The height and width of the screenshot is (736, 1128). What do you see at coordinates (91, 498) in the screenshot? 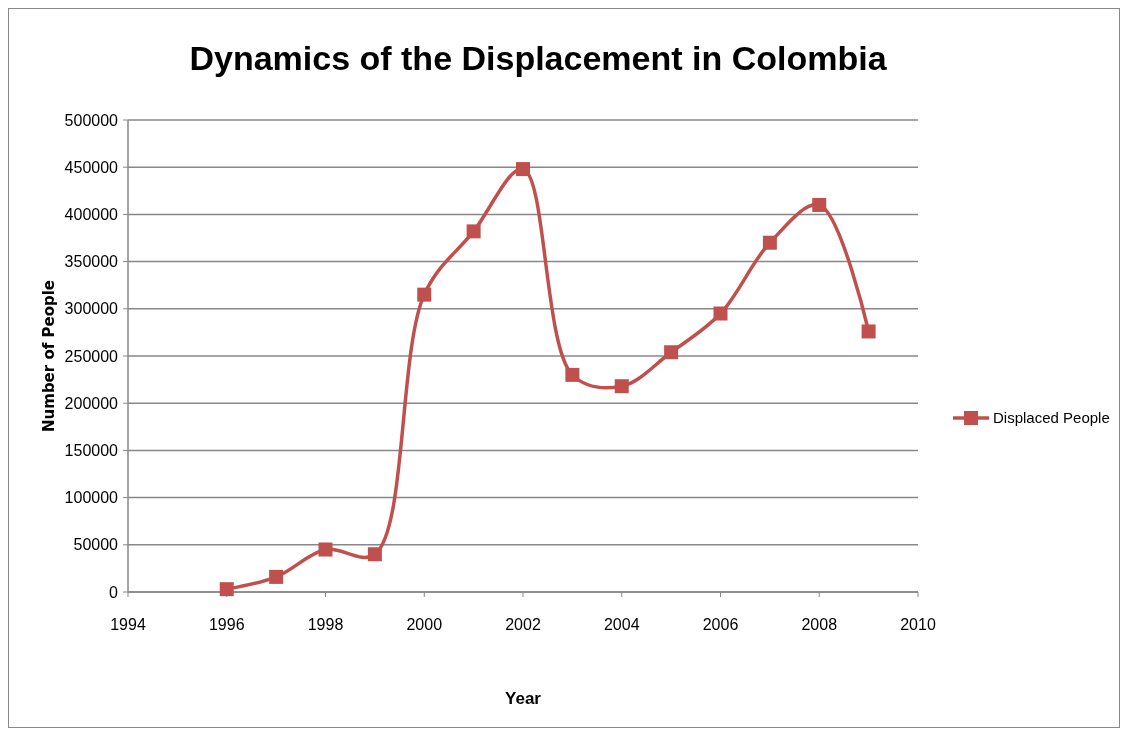
I see `y-tick-label: 100000` at bounding box center [91, 498].